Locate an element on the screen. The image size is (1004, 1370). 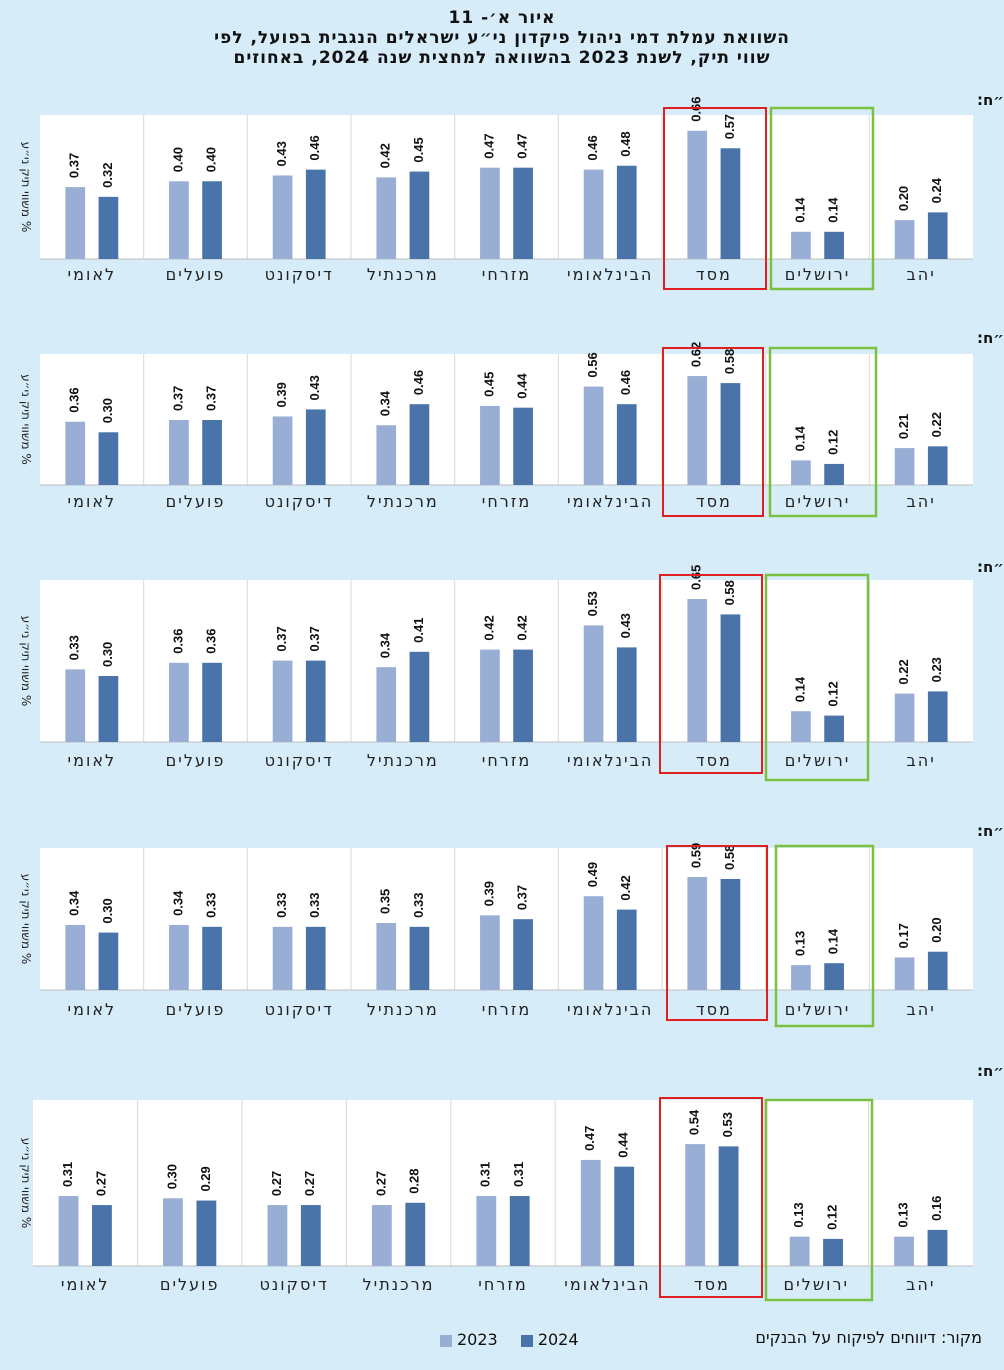
legend-item-2024: 2024 is located at coordinates (549, 1339).